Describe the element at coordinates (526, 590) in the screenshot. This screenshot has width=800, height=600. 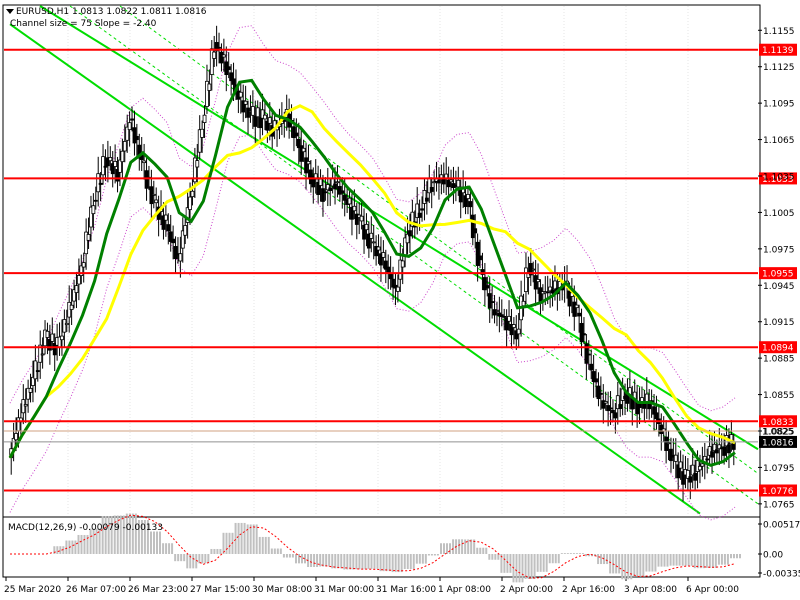
I see `x-tick-label: 2 Apr 00:00` at that location.